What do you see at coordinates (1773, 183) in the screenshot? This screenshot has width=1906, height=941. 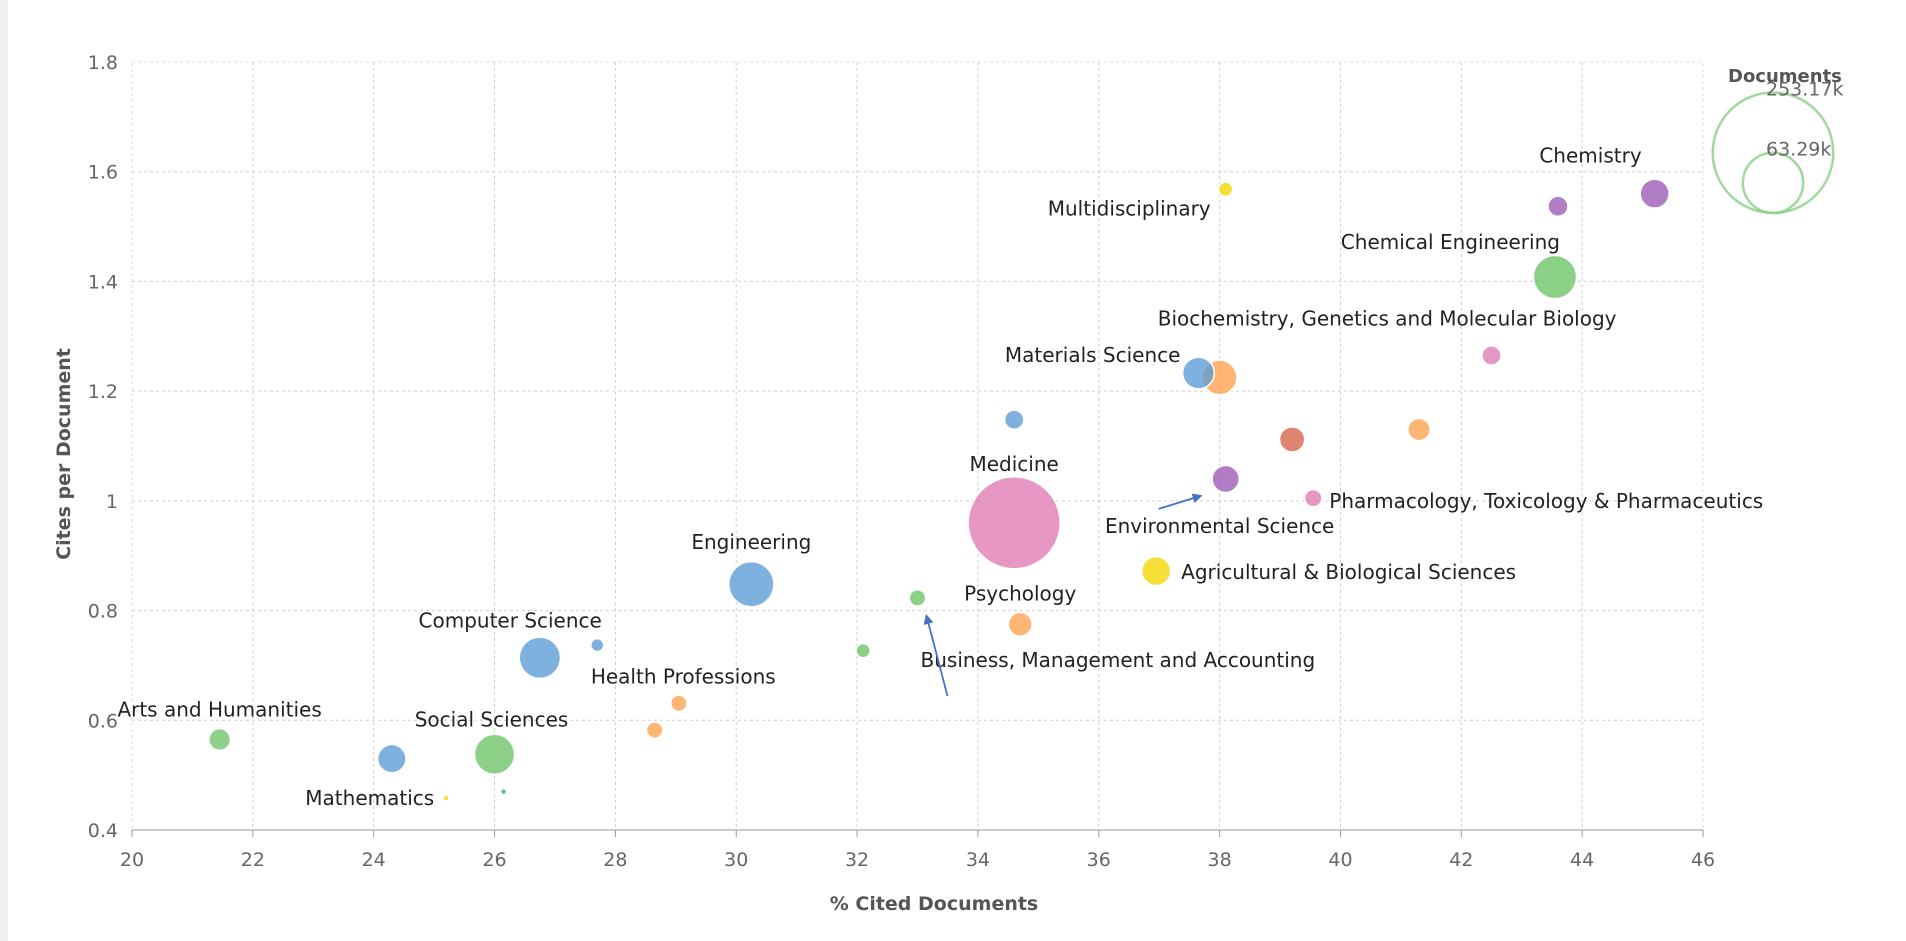 I see `legend-size-circle` at bounding box center [1773, 183].